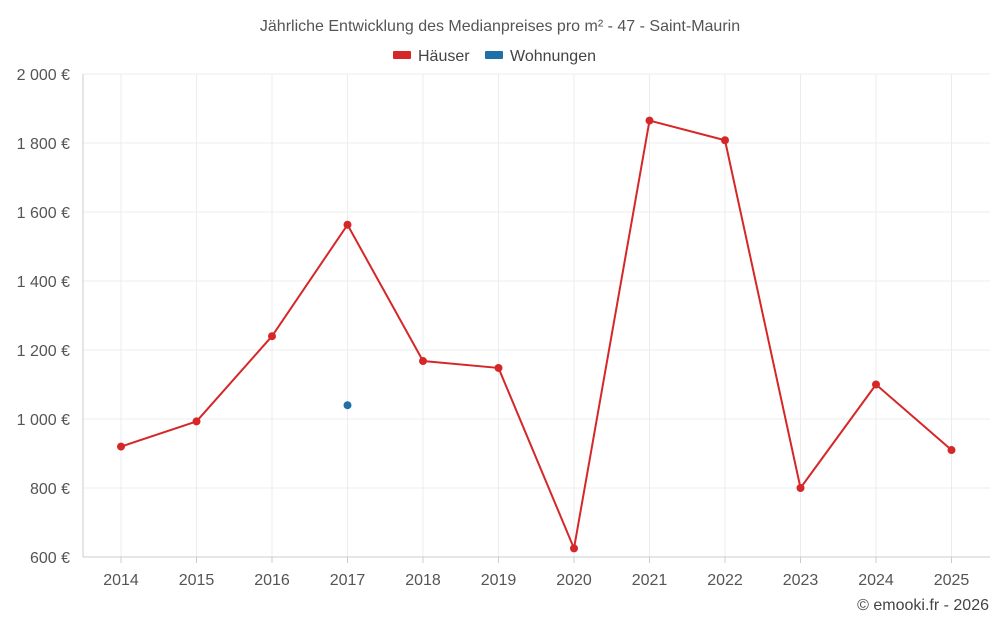 Image resolution: width=1000 pixels, height=625 pixels. Describe the element at coordinates (923, 605) in the screenshot. I see `credit-text: © emooki.fr - 2026` at that location.